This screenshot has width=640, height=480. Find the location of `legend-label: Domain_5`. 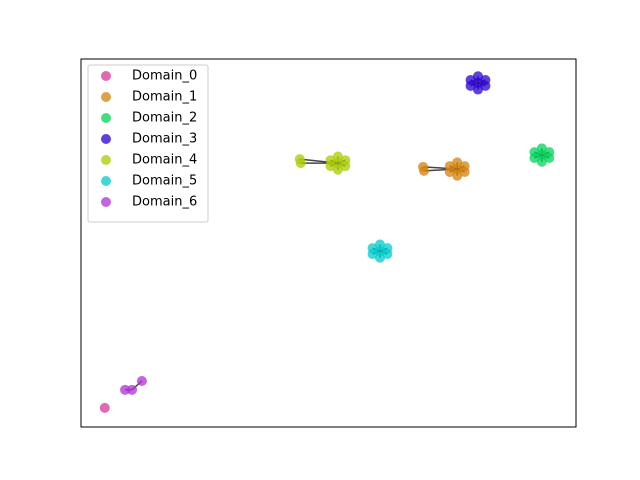

legend-label: Domain_5 is located at coordinates (164, 181).